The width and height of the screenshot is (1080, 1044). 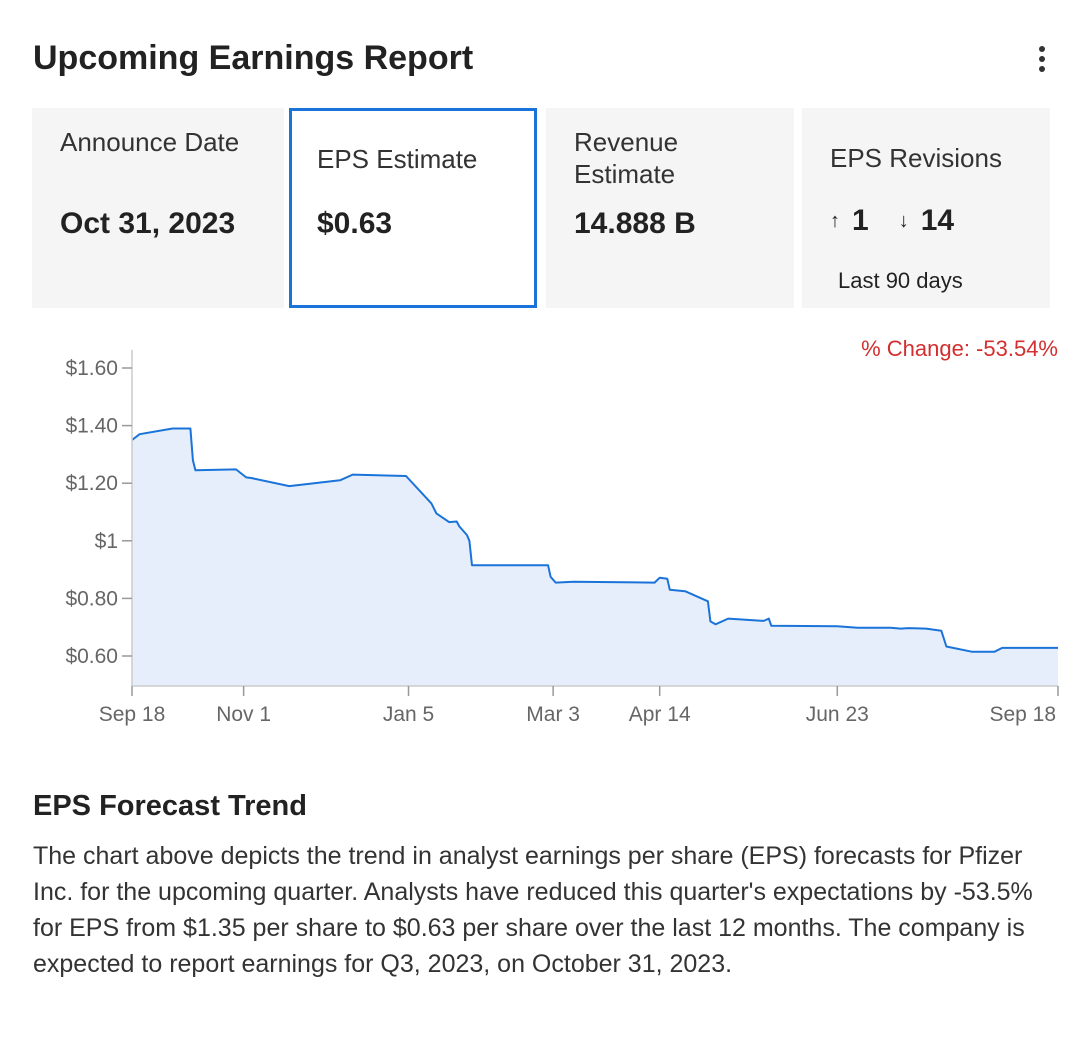 I want to click on arrow-down-icon: ↓, so click(x=903, y=220).